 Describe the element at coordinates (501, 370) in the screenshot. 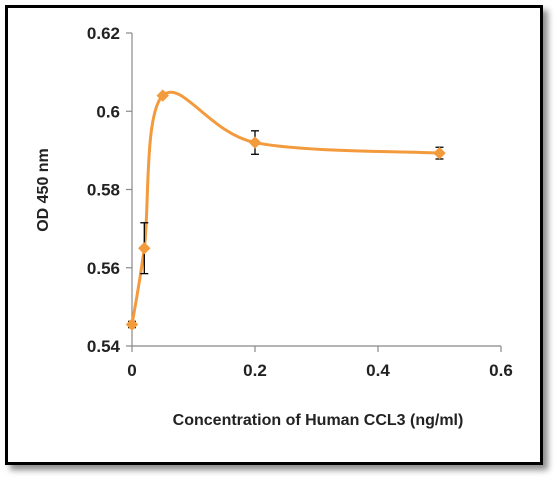

I see `x-tick-label: 0.6` at that location.